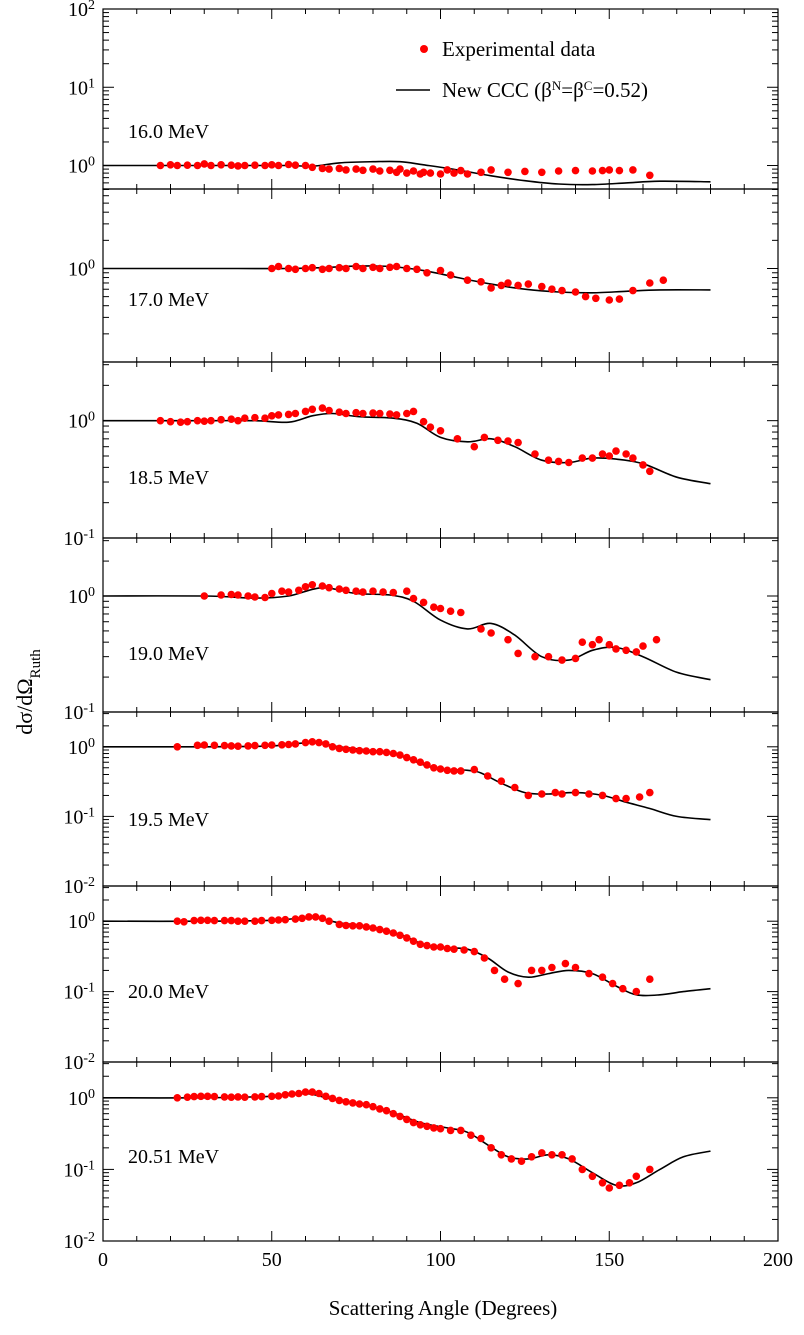 The image size is (804, 1335). I want to click on x-axis: 0 50 100 150 200, so click(445, 1260).